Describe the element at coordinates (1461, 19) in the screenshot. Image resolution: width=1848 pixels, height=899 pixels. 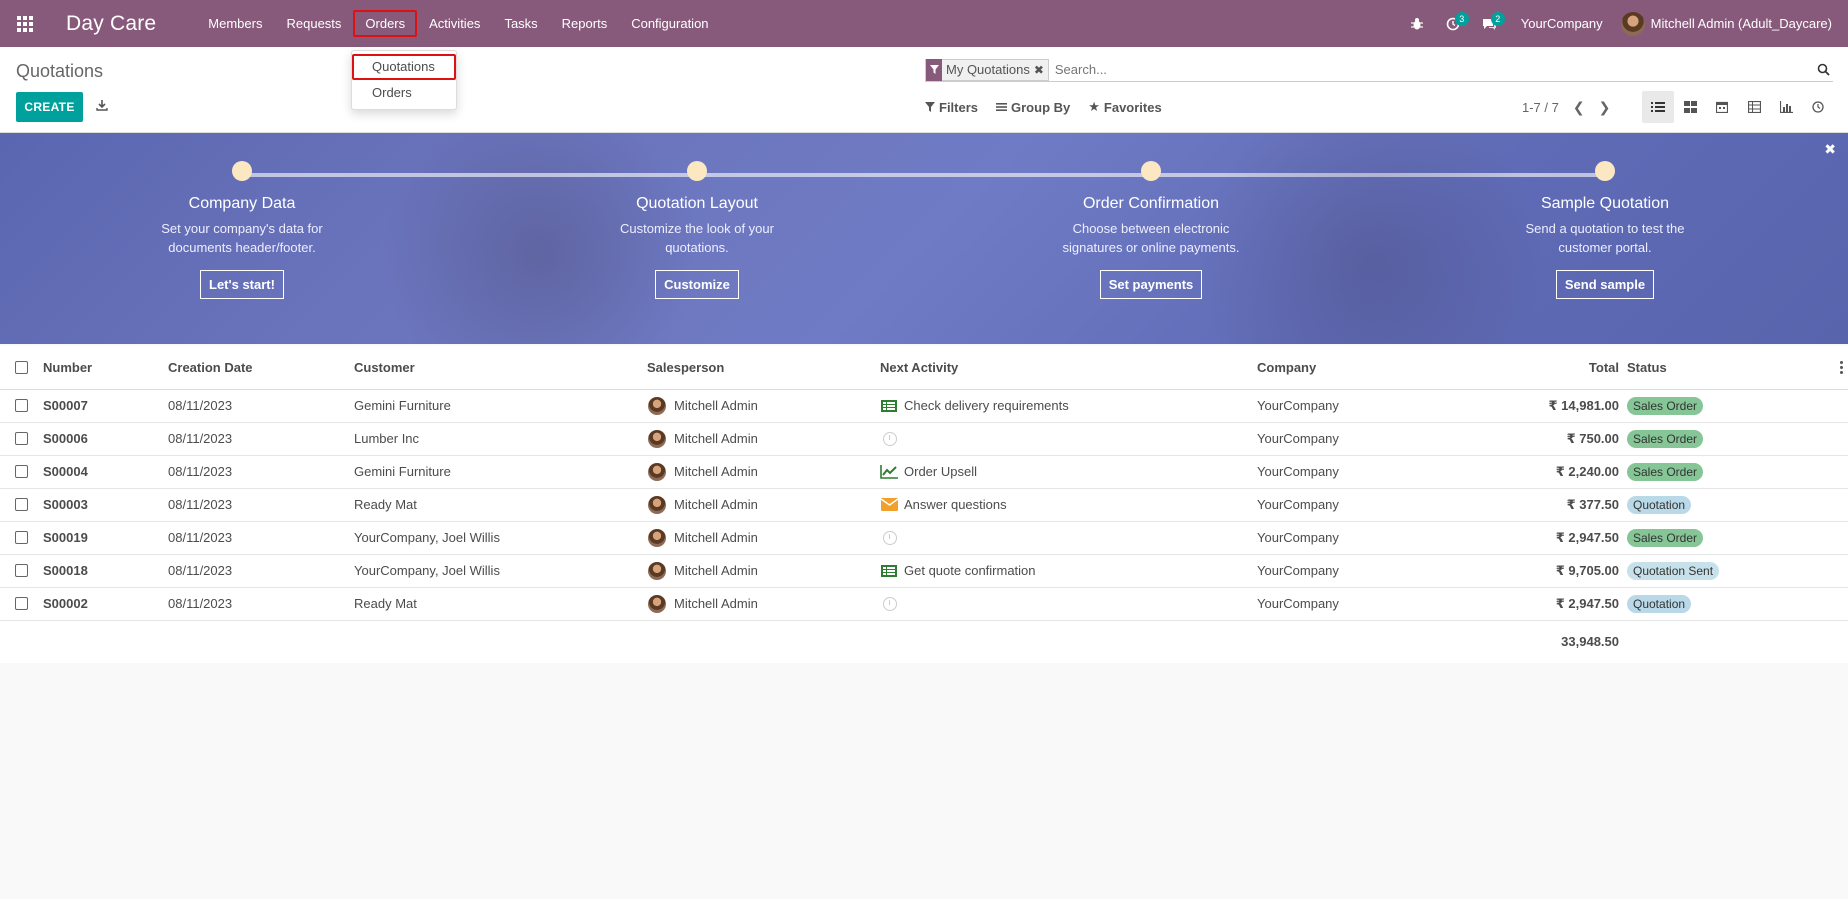
I see `activity-count-badge: 3` at that location.